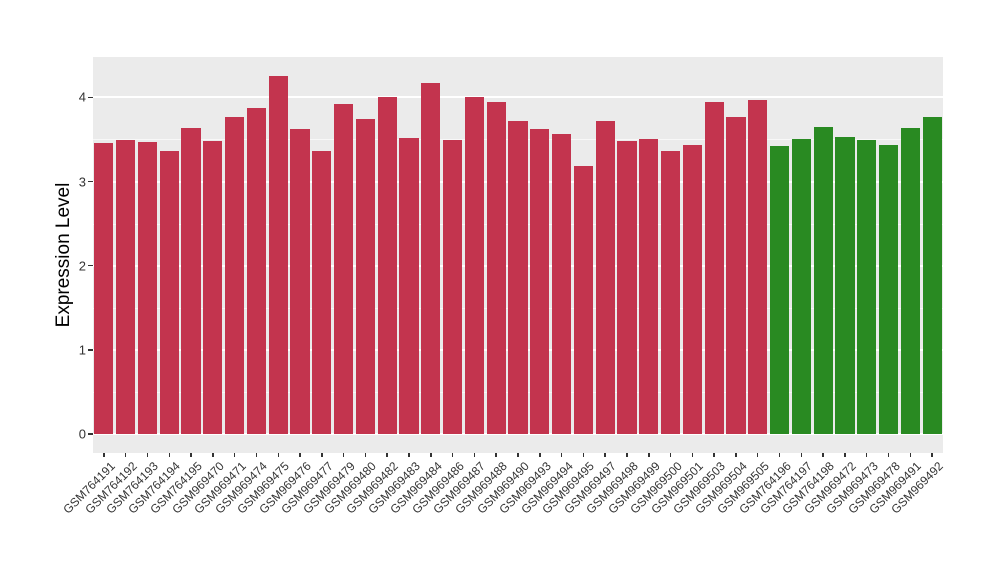 The width and height of the screenshot is (1000, 580). What do you see at coordinates (235, 275) in the screenshot?
I see `bar-GSM969471` at bounding box center [235, 275].